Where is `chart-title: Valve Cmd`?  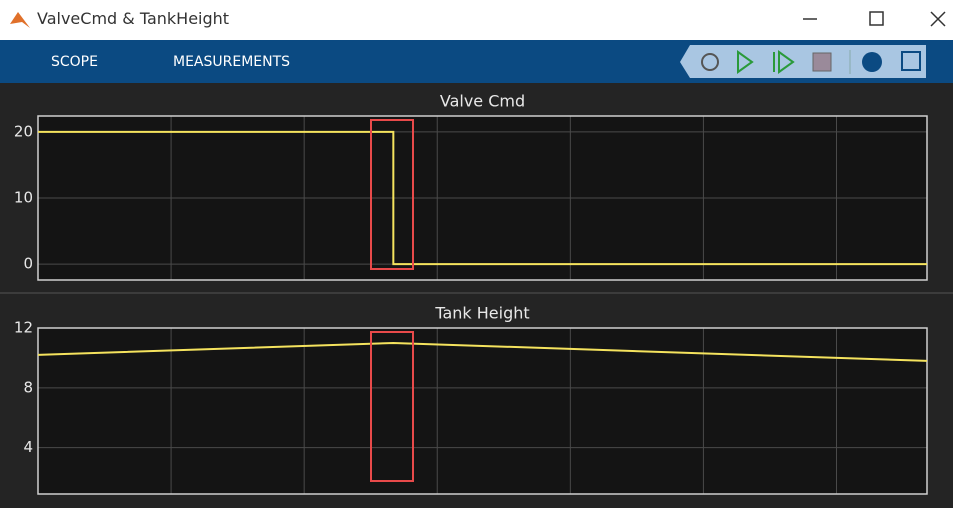
chart-title: Valve Cmd is located at coordinates (482, 101).